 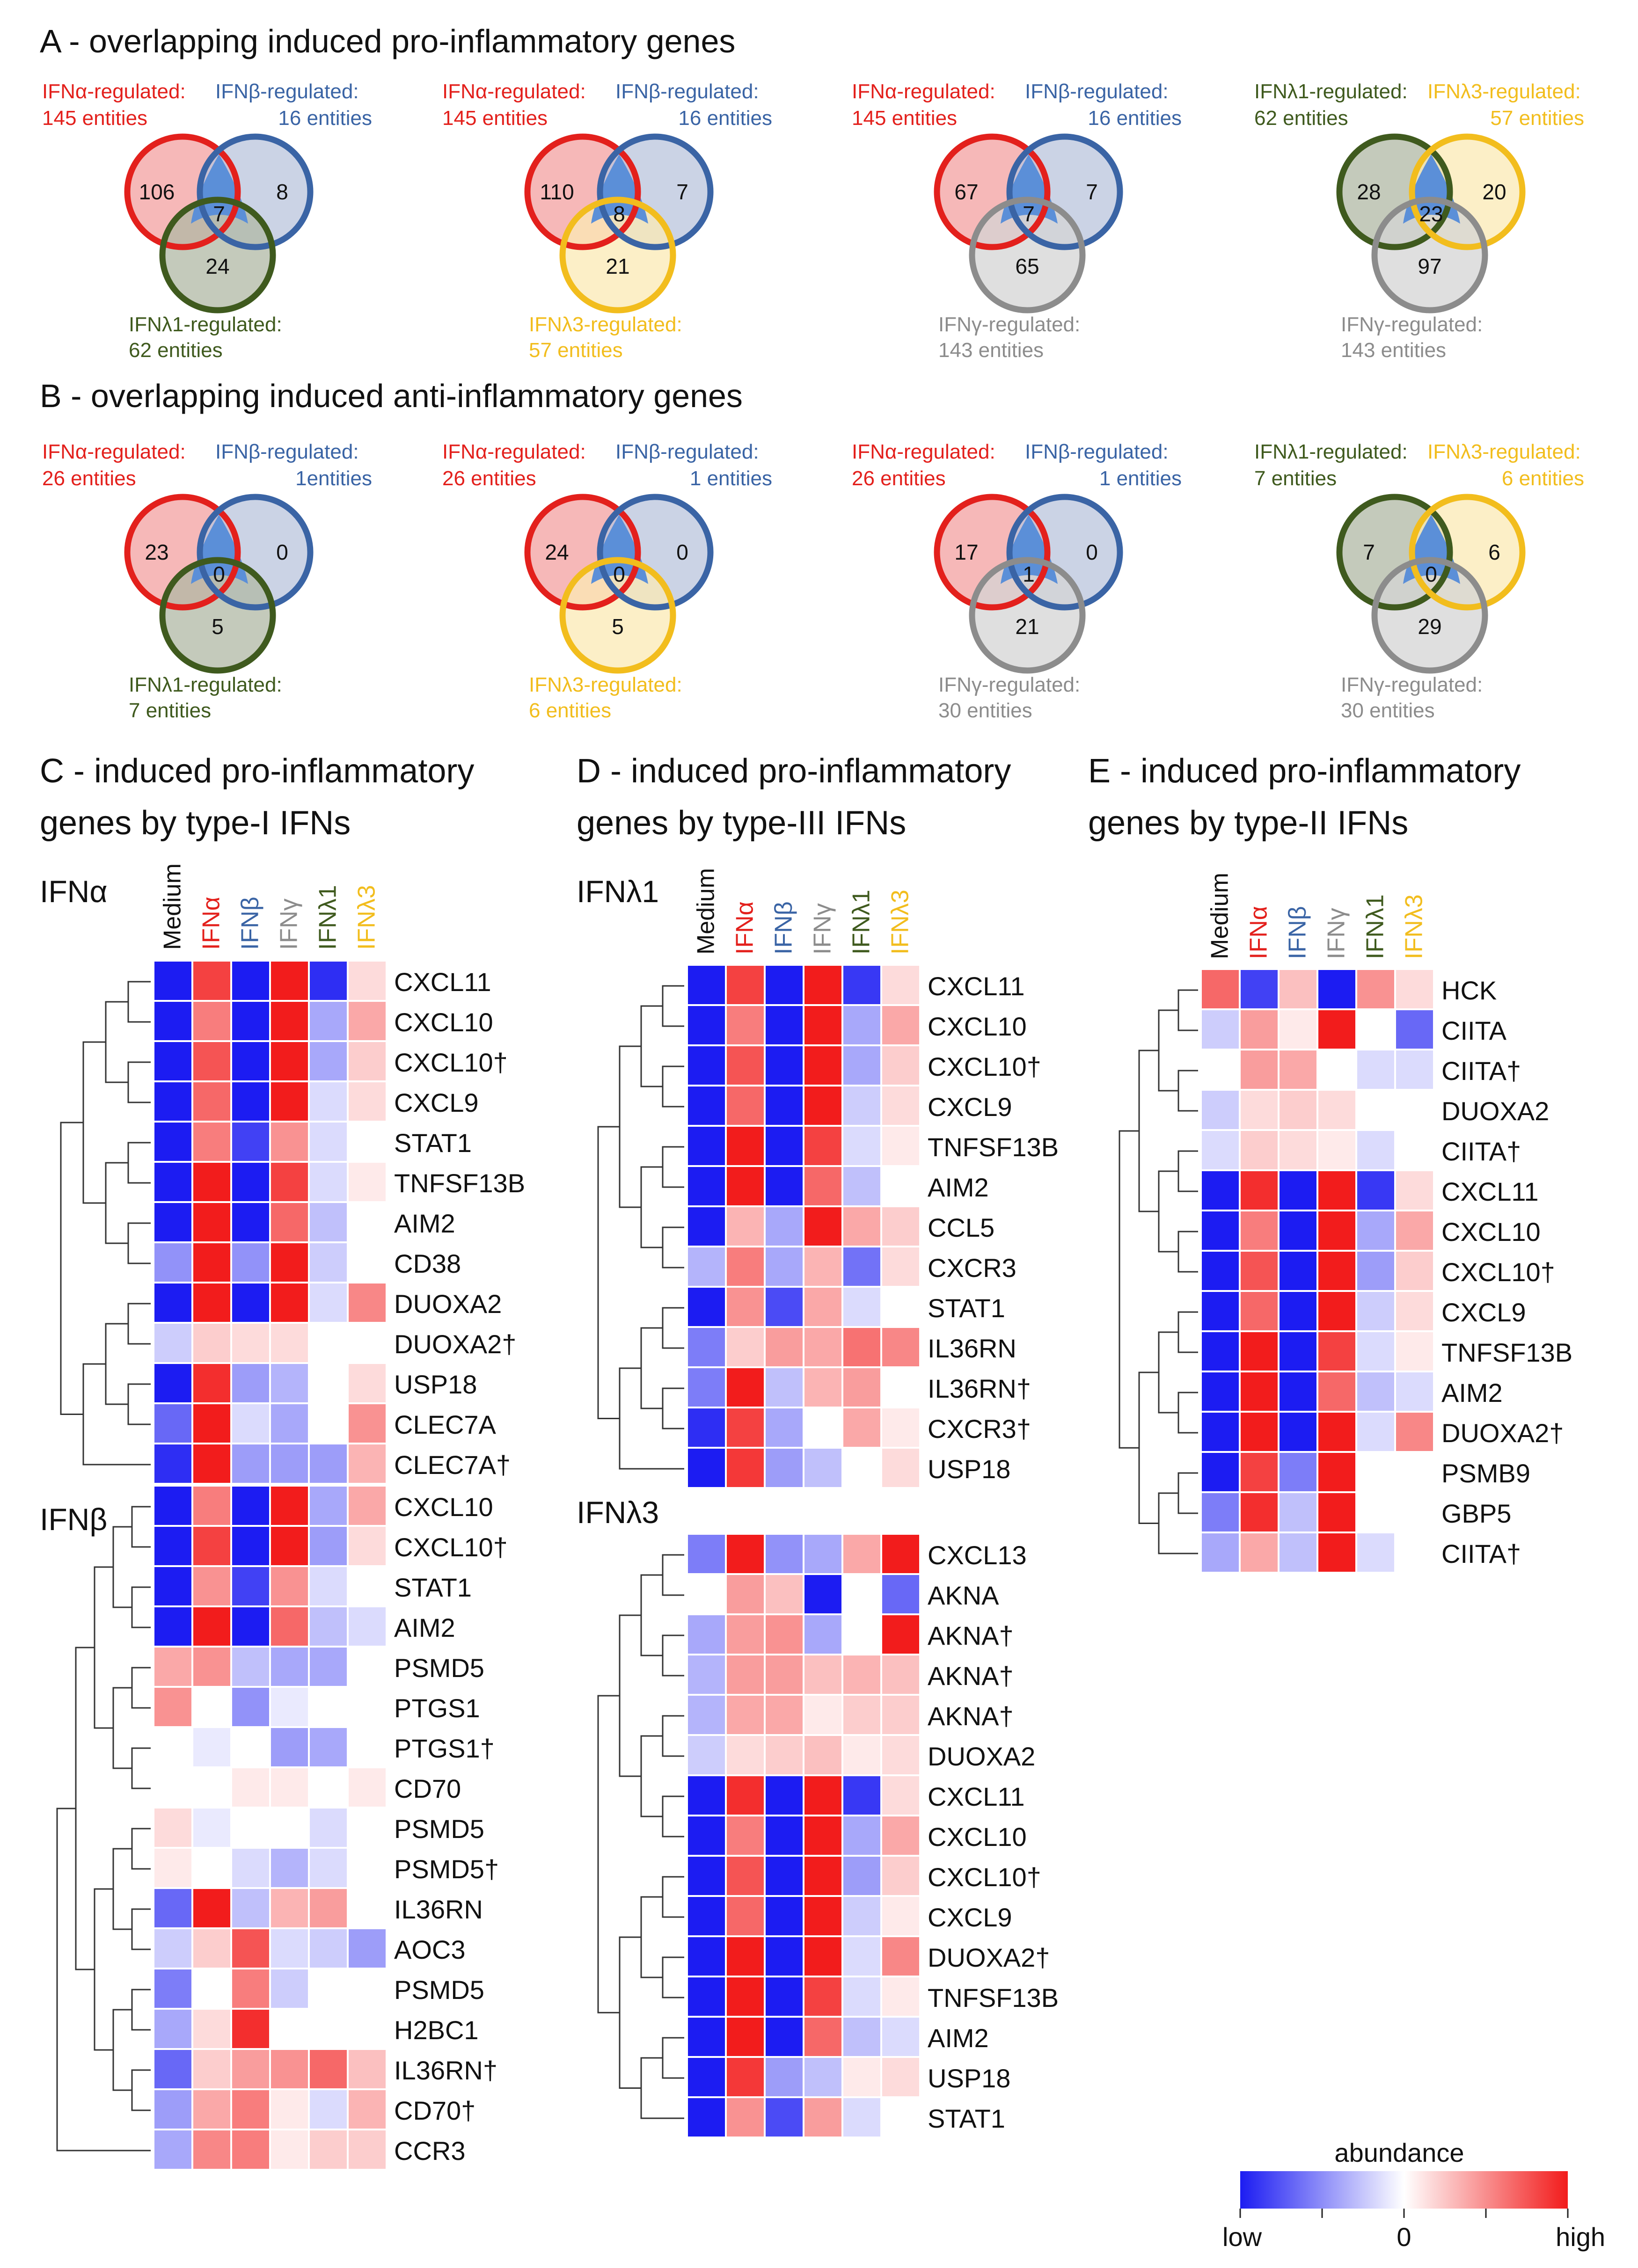 What do you see at coordinates (251, 923) in the screenshot?
I see `column-header-ifnb: IFNβ` at bounding box center [251, 923].